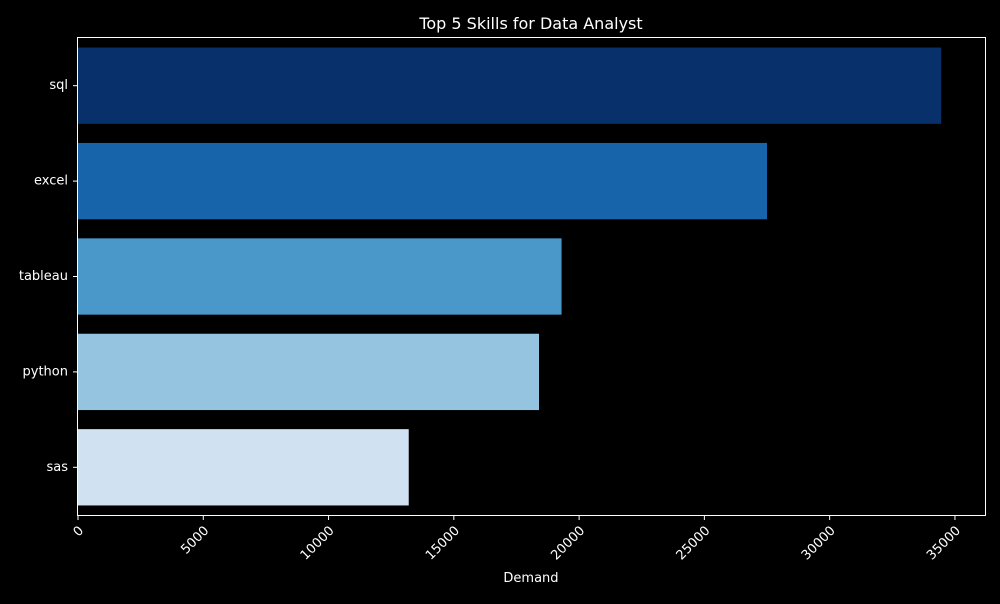 This screenshot has height=604, width=1000. What do you see at coordinates (243, 467) in the screenshot?
I see `bar-sas` at bounding box center [243, 467].